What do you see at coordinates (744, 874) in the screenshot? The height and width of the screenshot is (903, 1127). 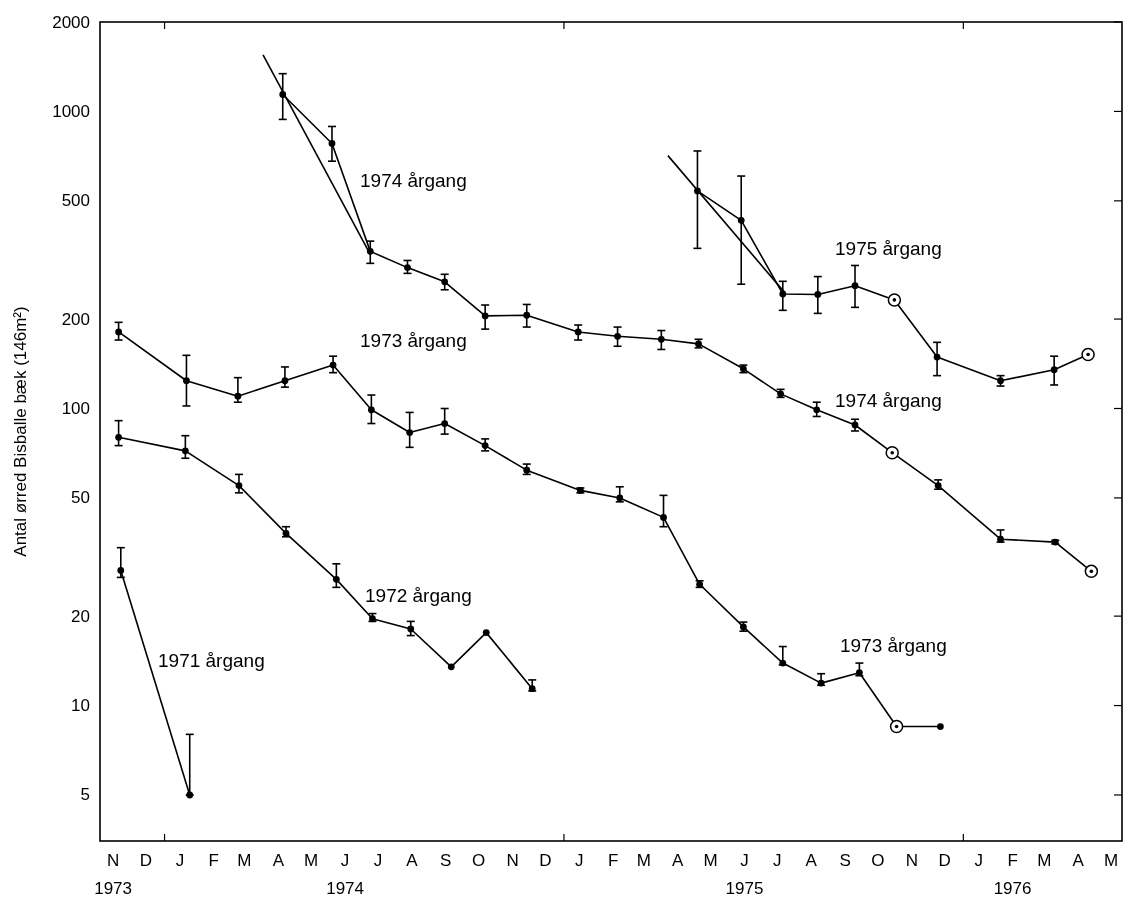 I see `x-tick-label: J 1975` at bounding box center [744, 874].